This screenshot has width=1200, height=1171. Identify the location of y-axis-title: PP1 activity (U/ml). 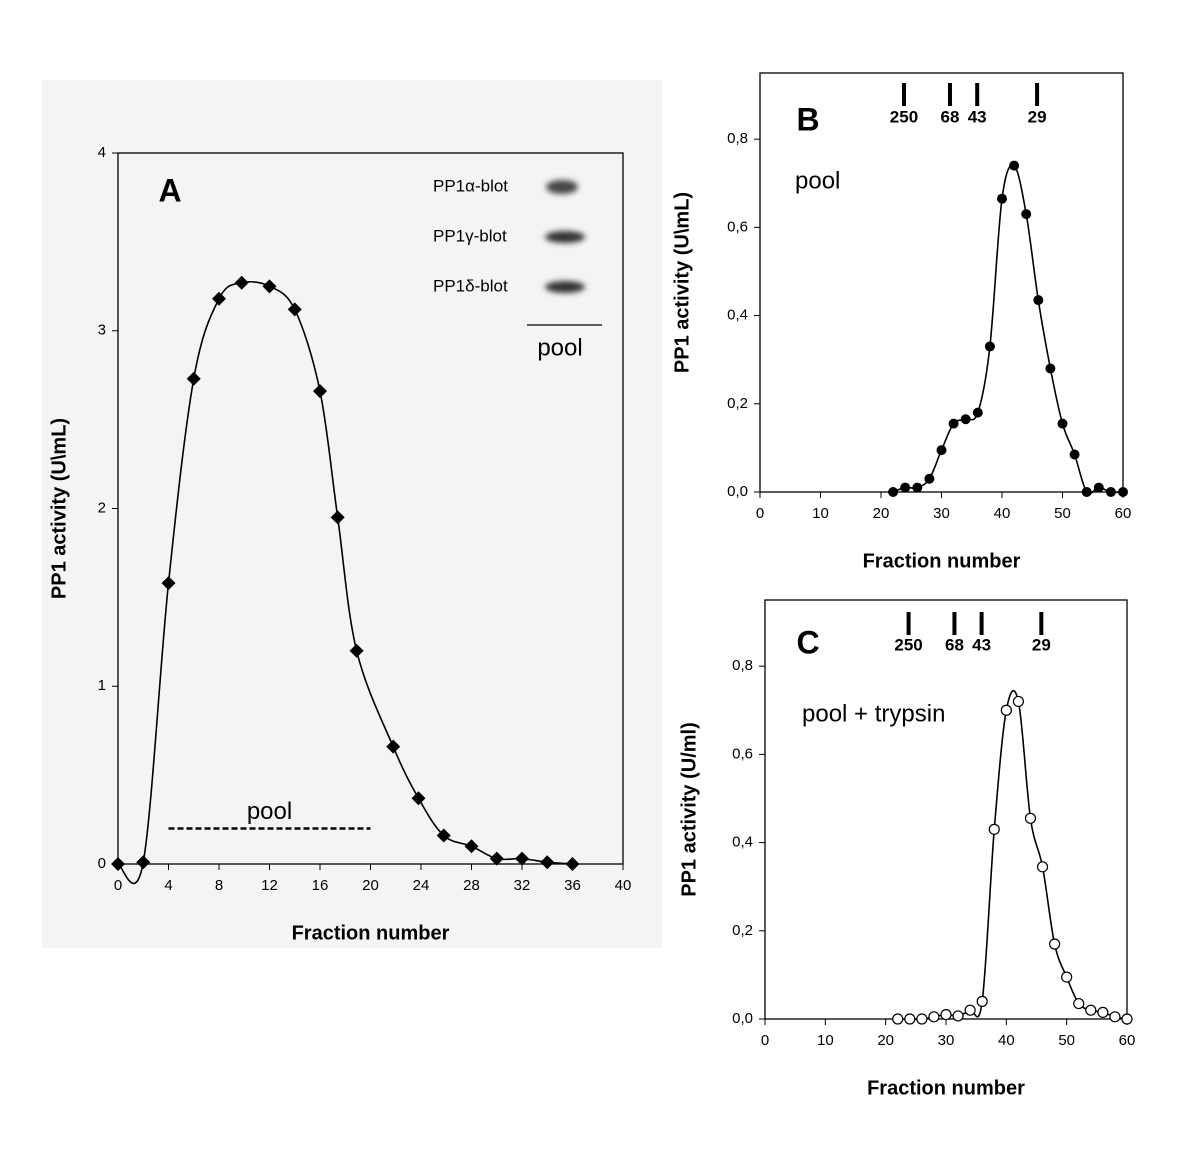
(689, 809).